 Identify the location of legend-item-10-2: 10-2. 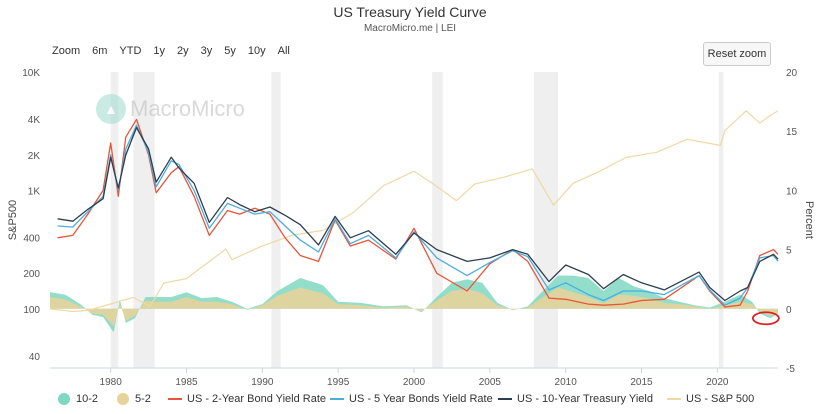
(78, 399).